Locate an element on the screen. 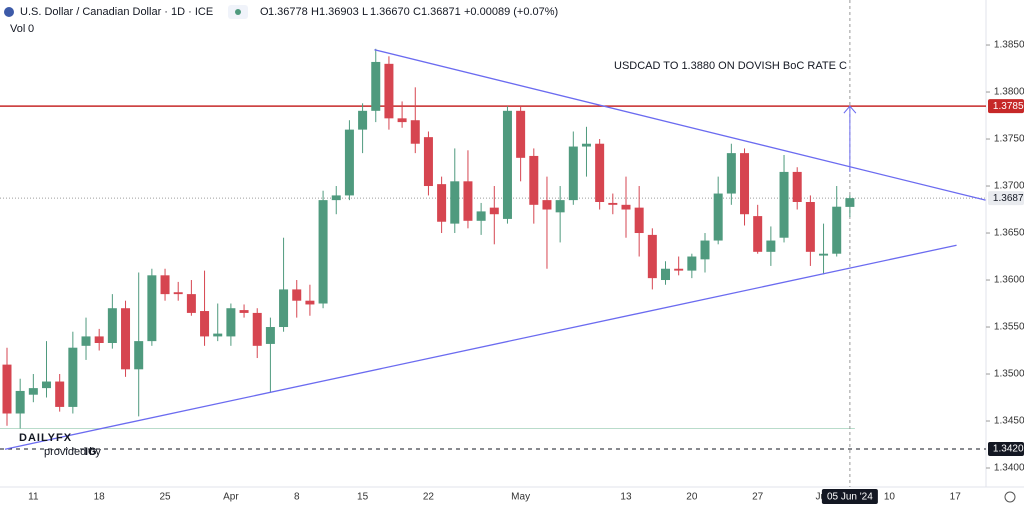 The height and width of the screenshot is (505, 1024). crosshair-label: 05 Jun '24 is located at coordinates (850, 497).